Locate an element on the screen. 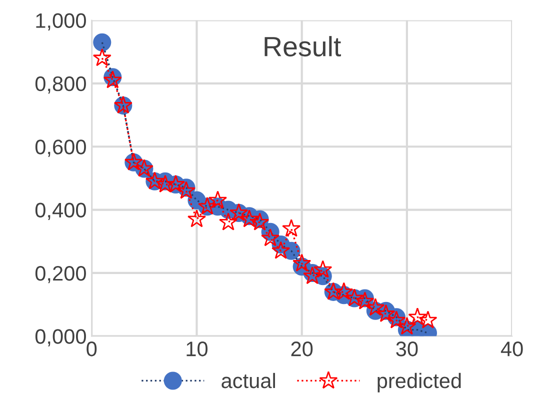 This screenshot has height=405, width=539. x-tick-label: 0 is located at coordinates (91, 349).